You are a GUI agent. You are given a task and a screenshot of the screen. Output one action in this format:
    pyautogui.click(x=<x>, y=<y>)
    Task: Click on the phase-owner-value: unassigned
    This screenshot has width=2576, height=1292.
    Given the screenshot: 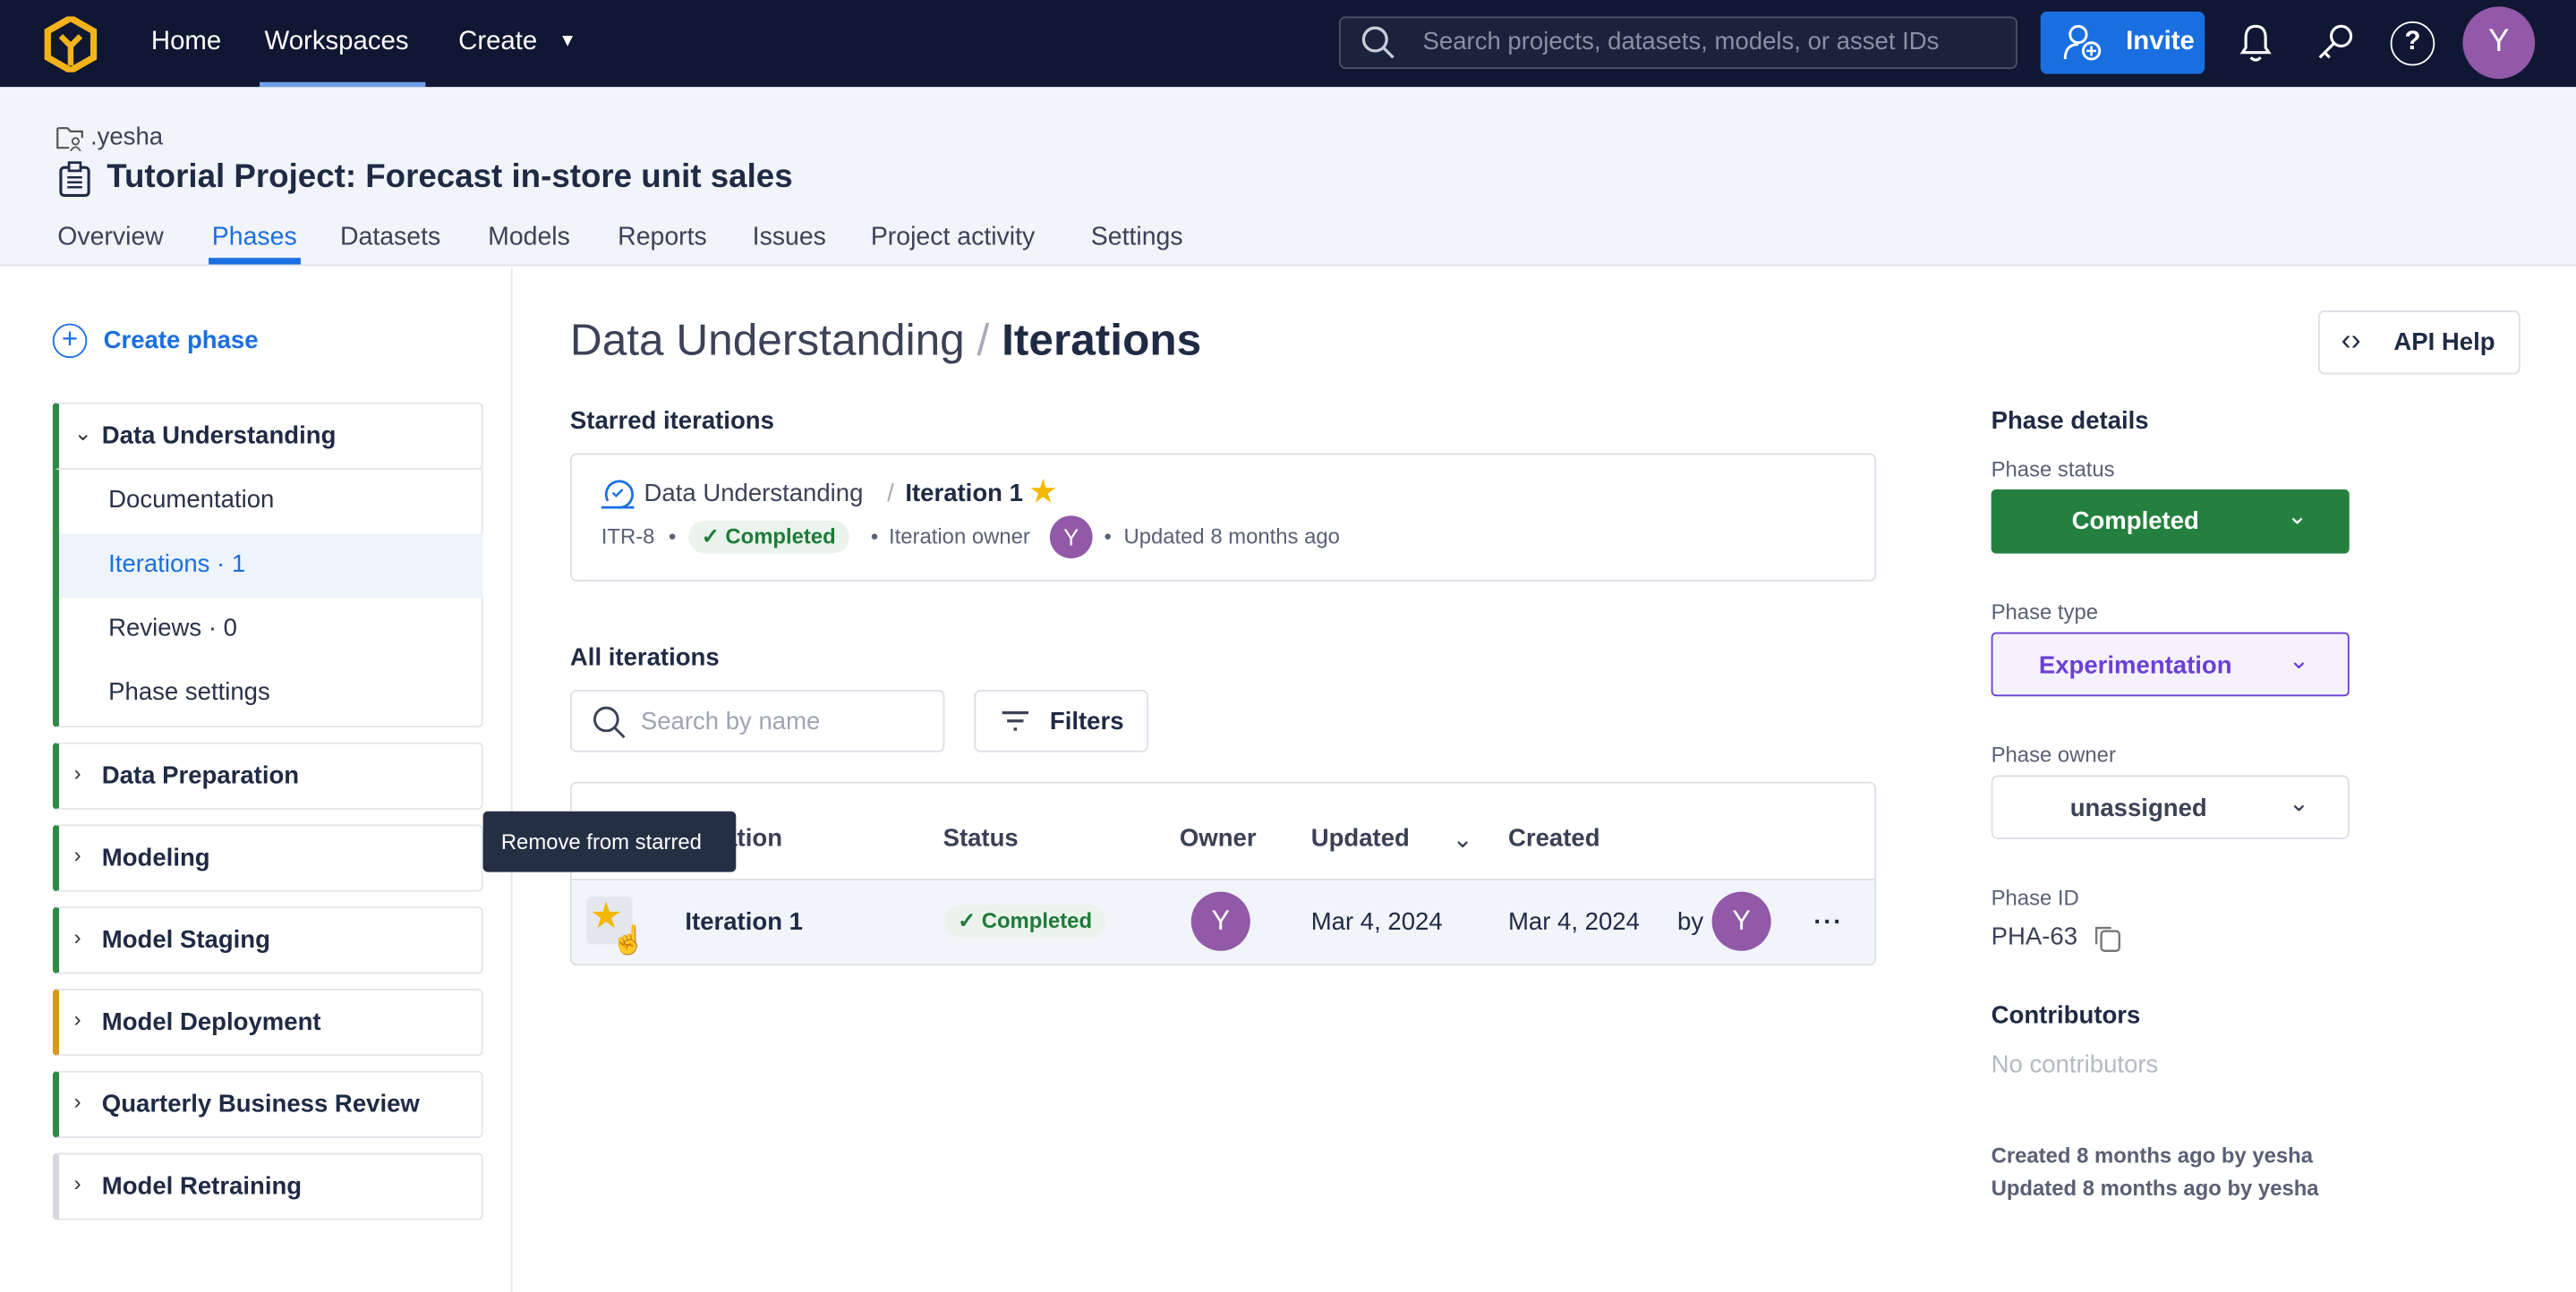 What is the action you would take?
    pyautogui.click(x=2138, y=809)
    